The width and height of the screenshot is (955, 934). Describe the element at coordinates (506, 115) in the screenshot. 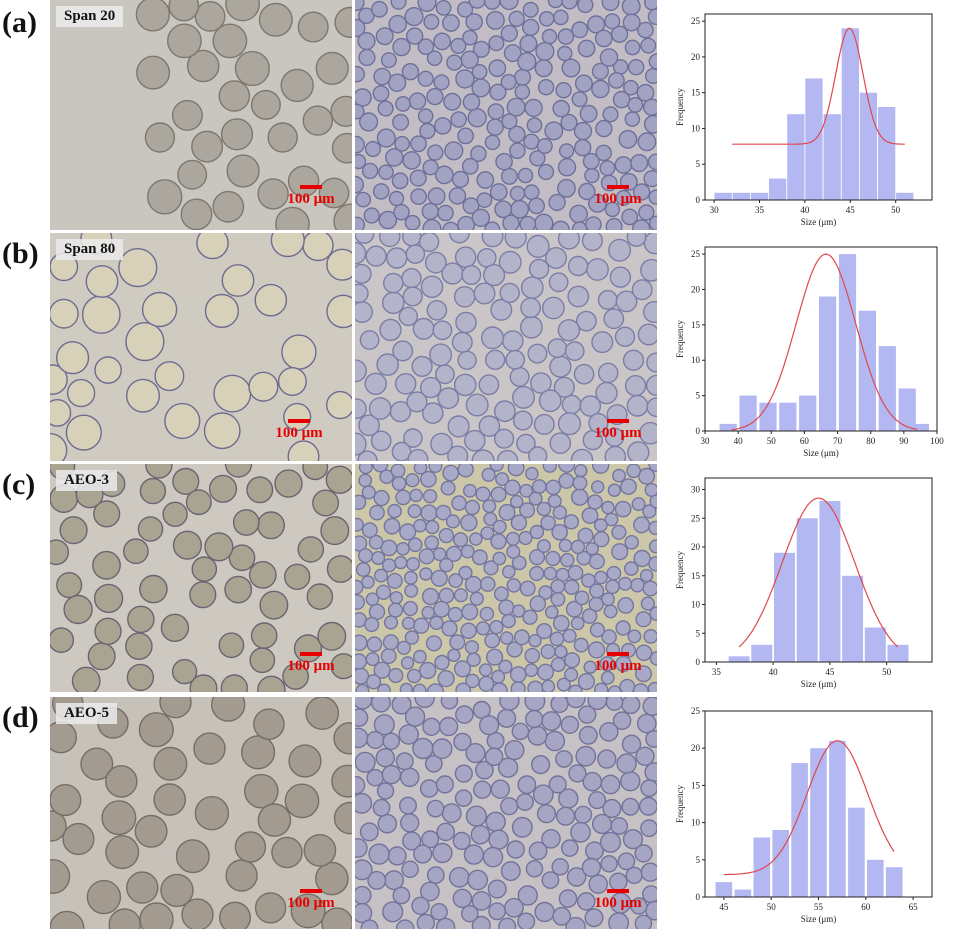

I see `droplets-a-right` at that location.